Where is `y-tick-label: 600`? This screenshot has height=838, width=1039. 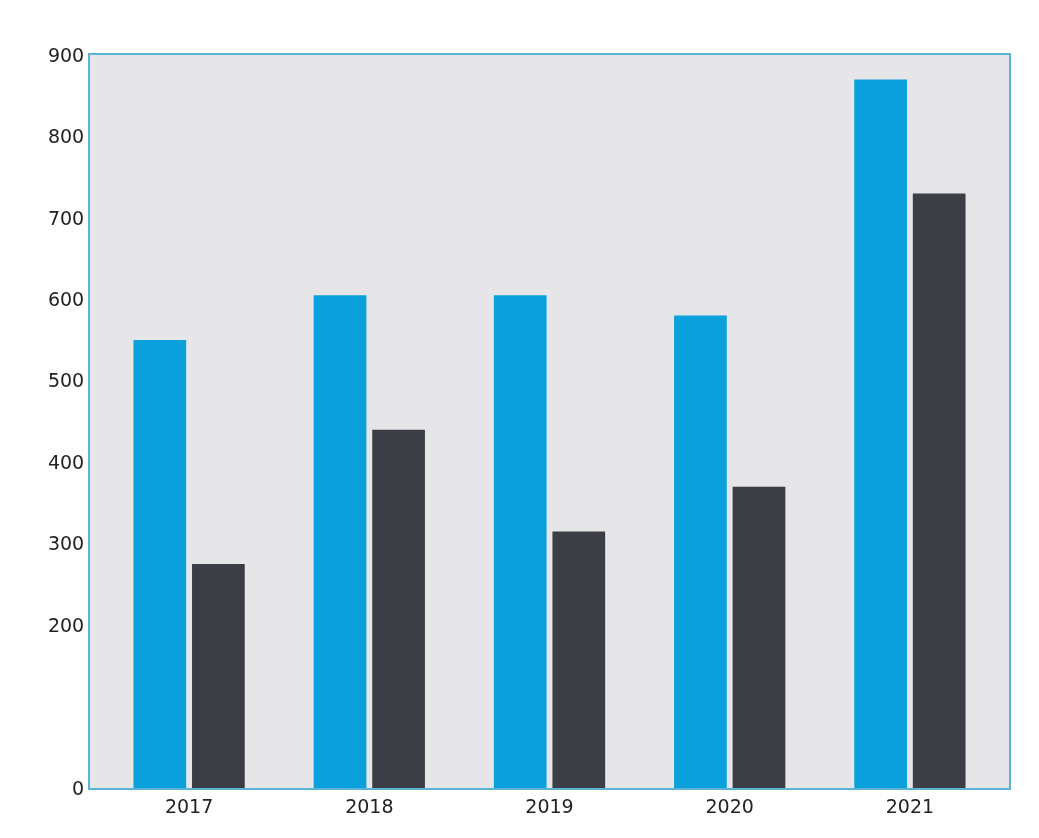 y-tick-label: 600 is located at coordinates (66, 298).